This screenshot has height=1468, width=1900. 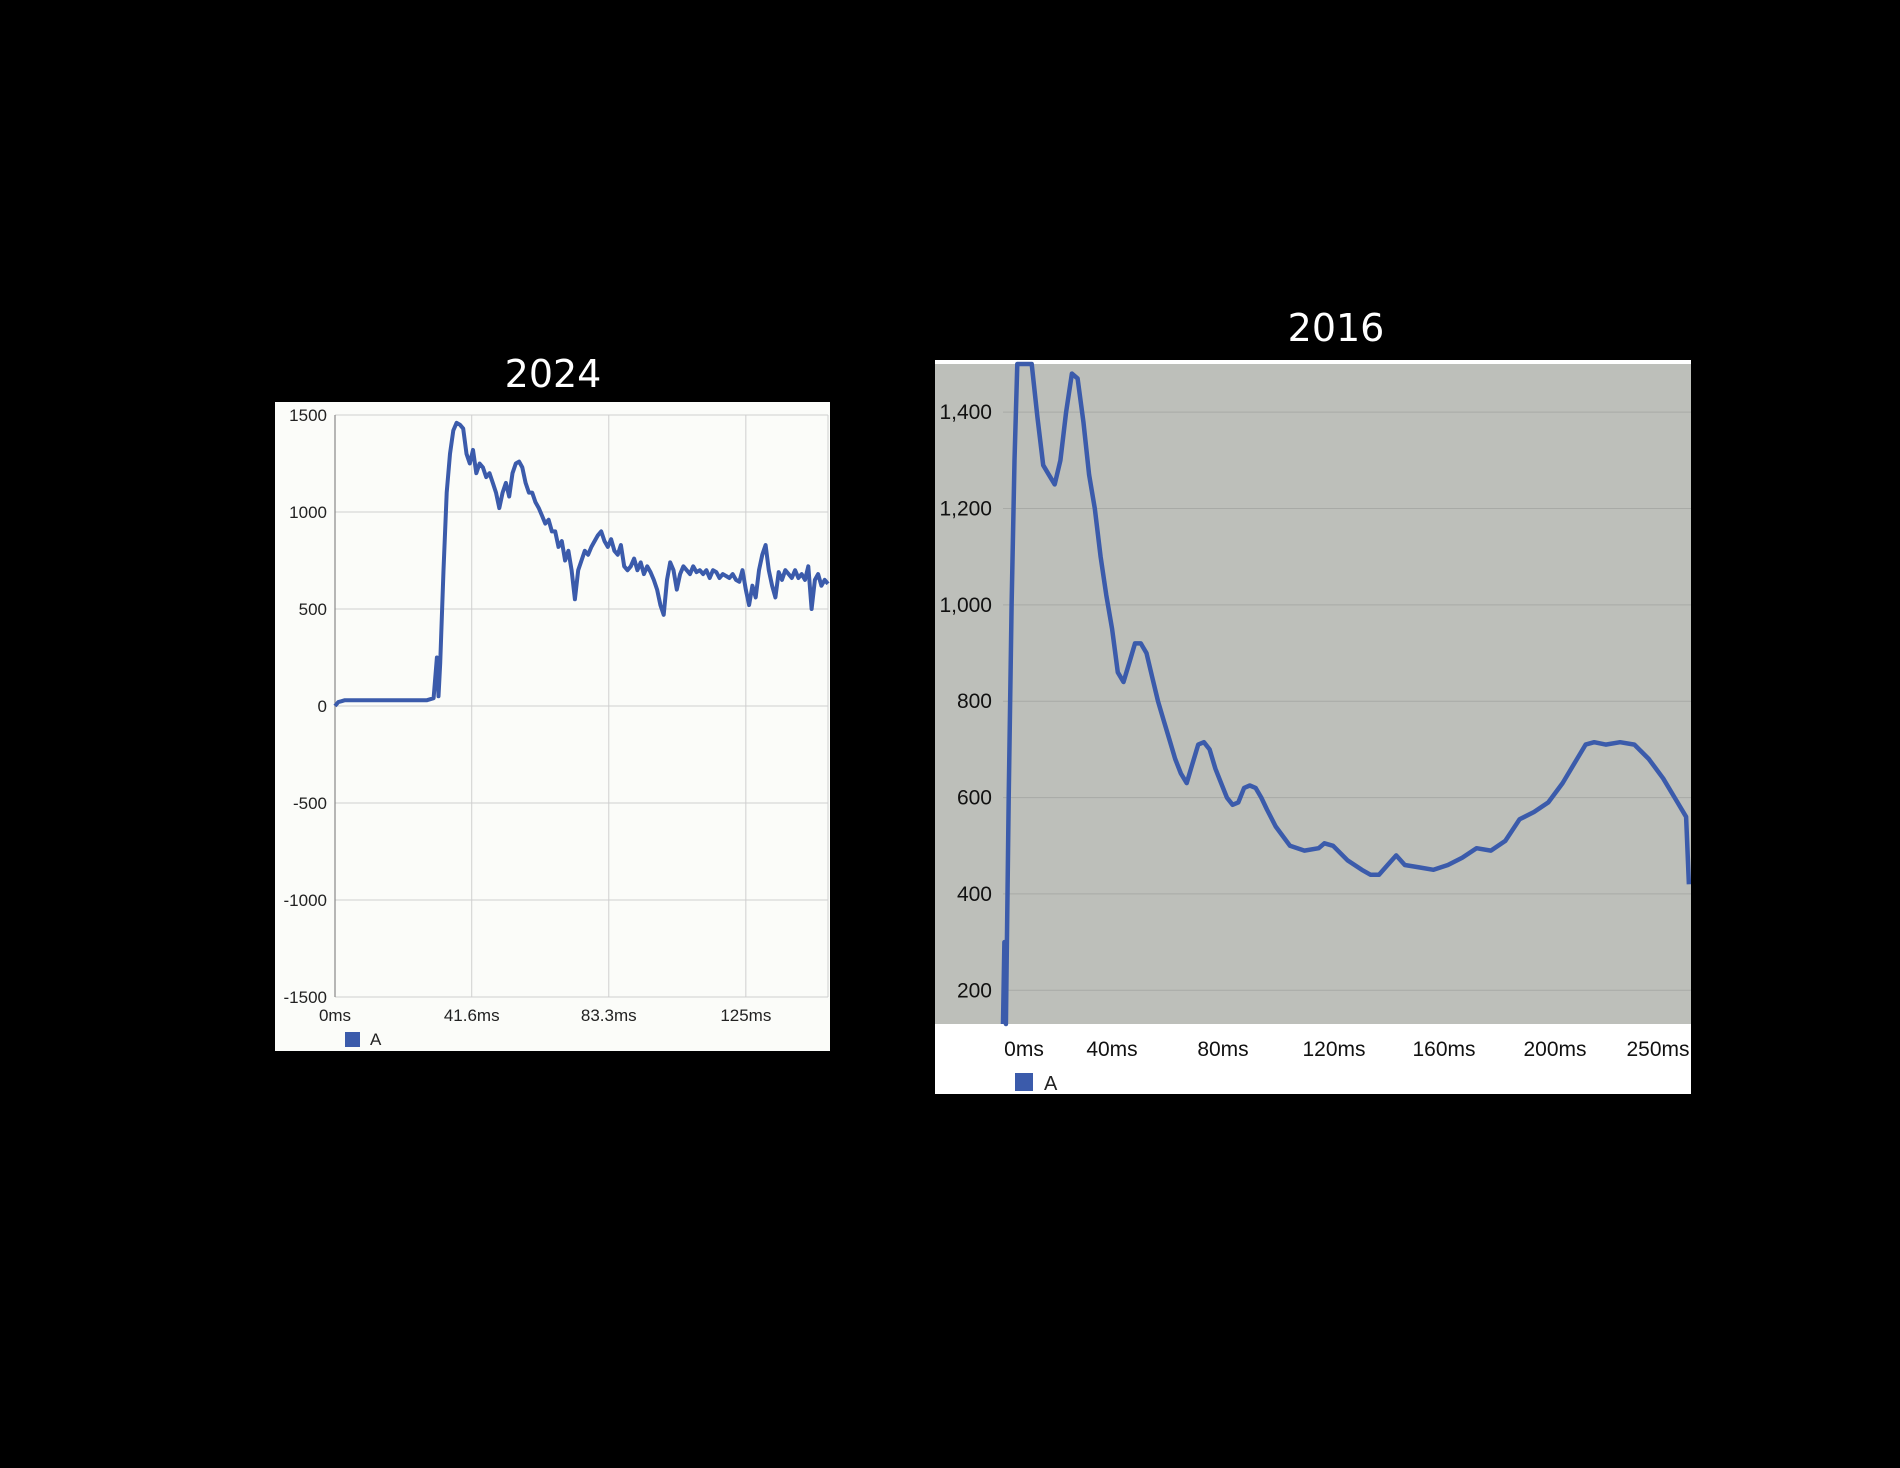 I want to click on x-tick-label: 80ms, so click(x=1222, y=1049).